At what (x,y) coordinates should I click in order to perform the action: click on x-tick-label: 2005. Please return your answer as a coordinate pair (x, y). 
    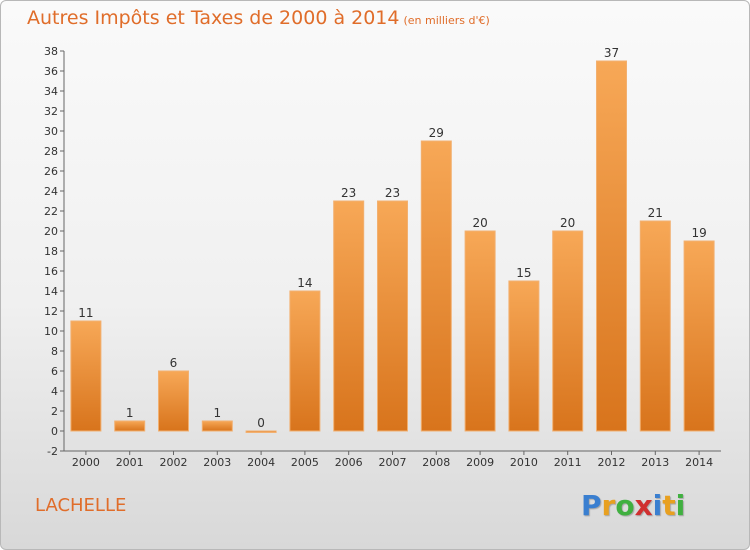
    Looking at the image, I should click on (305, 462).